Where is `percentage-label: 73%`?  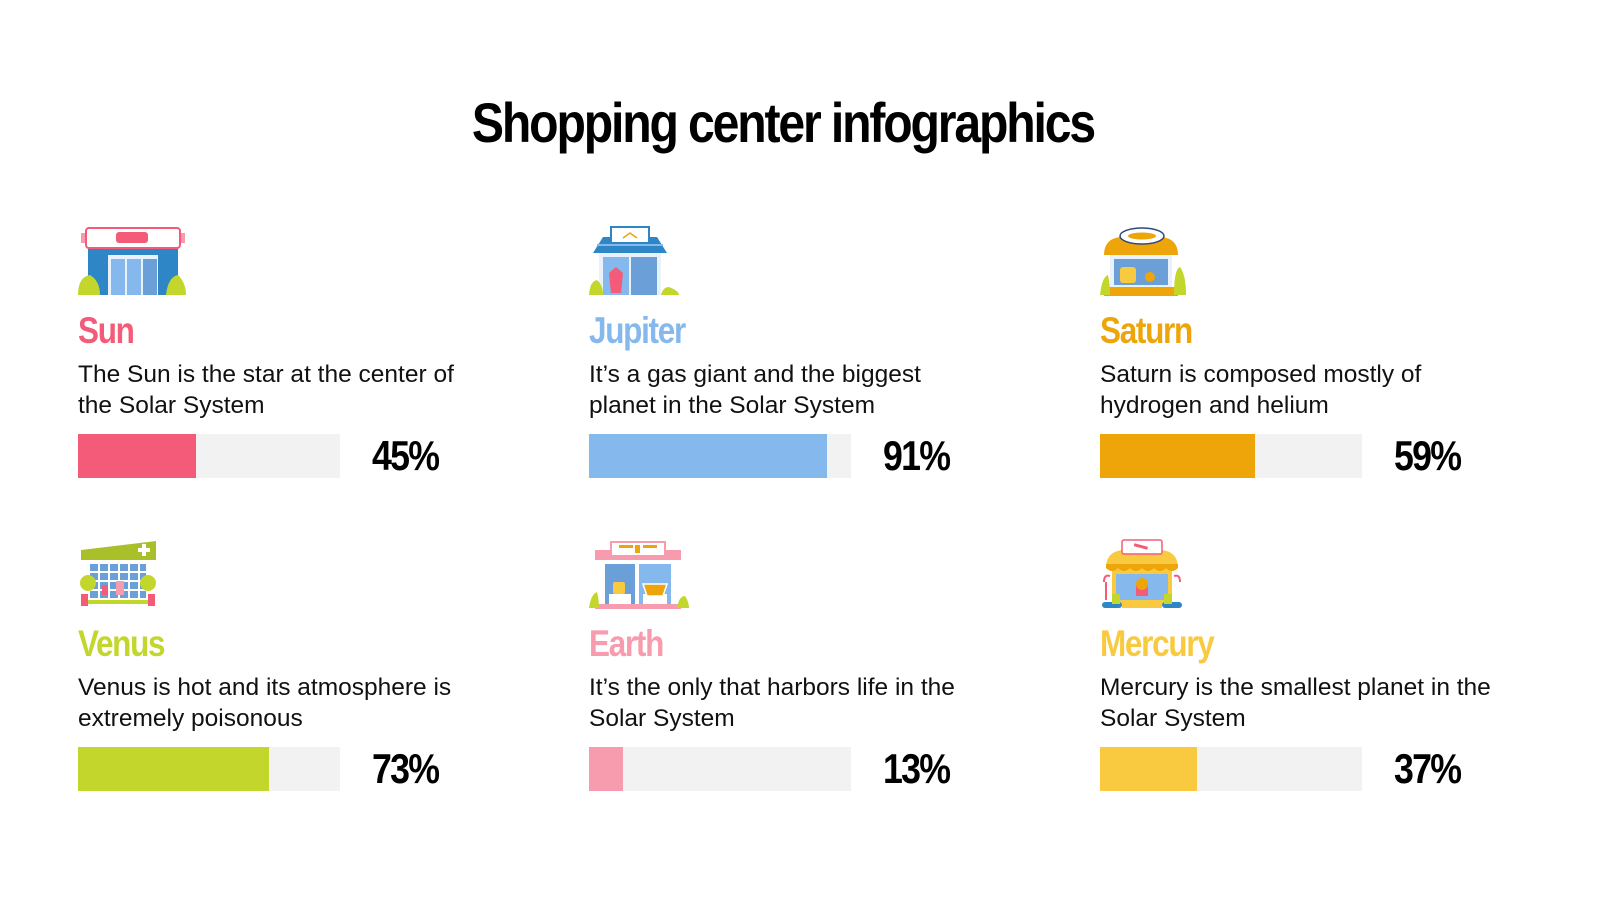
percentage-label: 73% is located at coordinates (406, 768).